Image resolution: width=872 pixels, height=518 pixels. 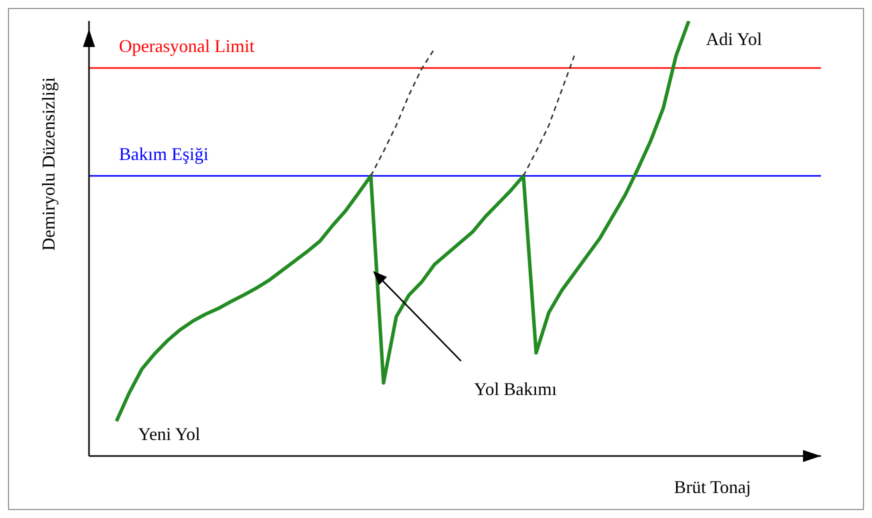 What do you see at coordinates (163, 154) in the screenshot?
I see `ref-line-label: Bakım Eşiği` at bounding box center [163, 154].